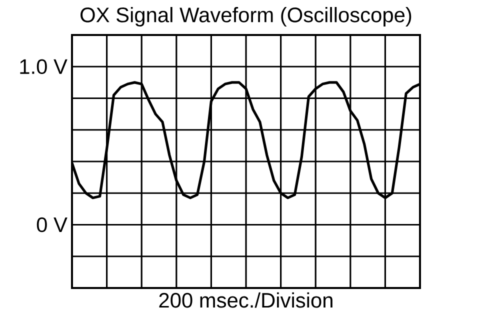 The image size is (496, 320). I want to click on y-tick-label: 0 V, so click(52, 224).